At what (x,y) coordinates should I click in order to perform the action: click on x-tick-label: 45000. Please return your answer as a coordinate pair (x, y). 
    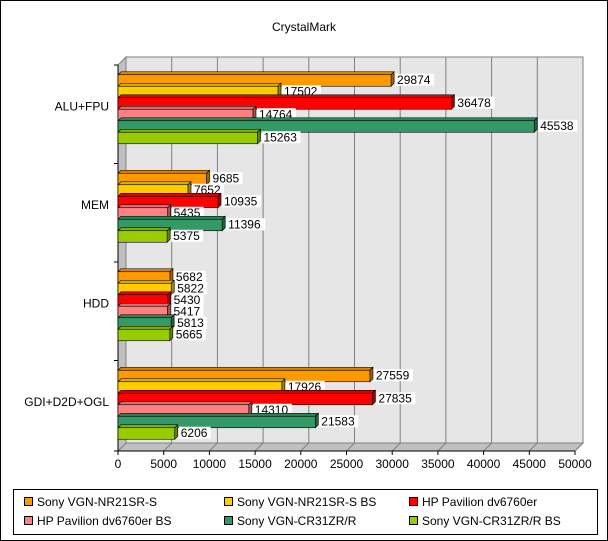
    Looking at the image, I should click on (530, 464).